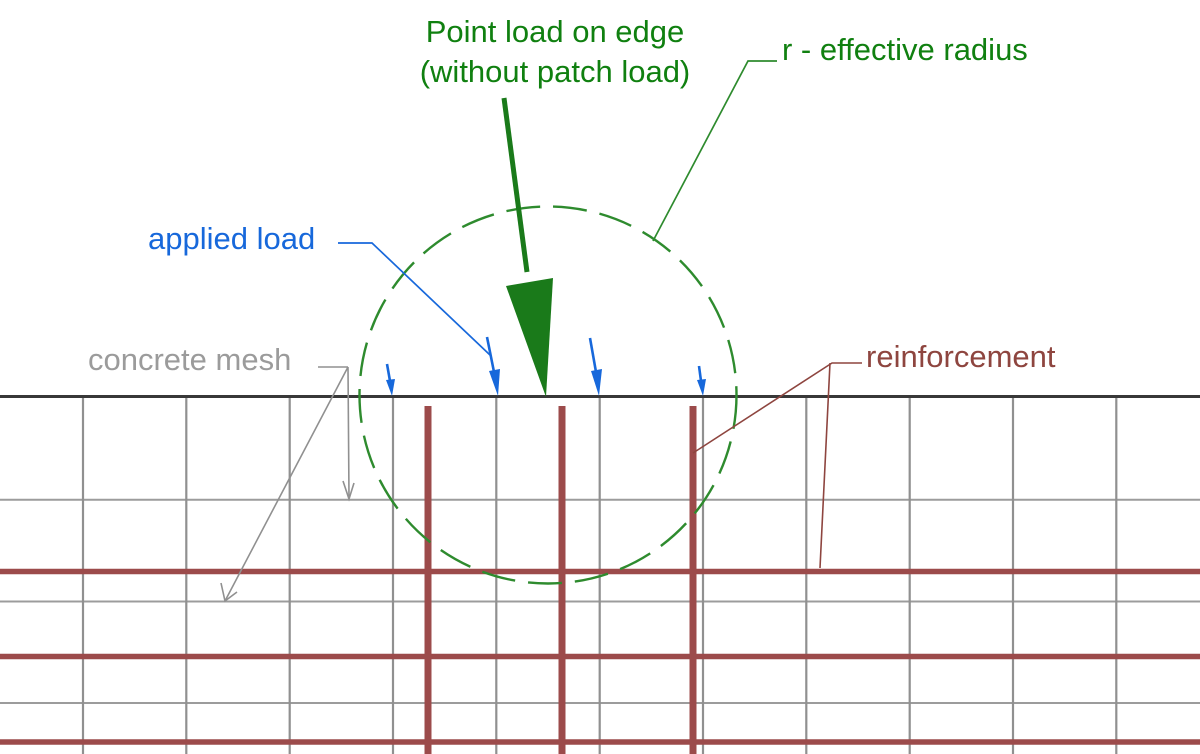 The width and height of the screenshot is (1200, 754). I want to click on point-load-arrow, so click(527, 247).